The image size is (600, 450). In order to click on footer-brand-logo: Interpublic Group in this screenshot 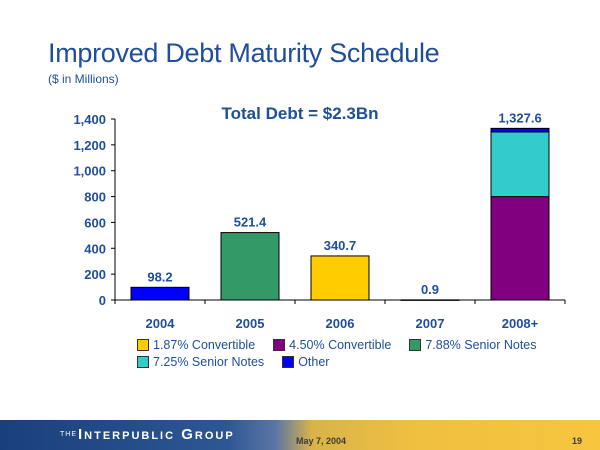, I will do `click(156, 434)`.